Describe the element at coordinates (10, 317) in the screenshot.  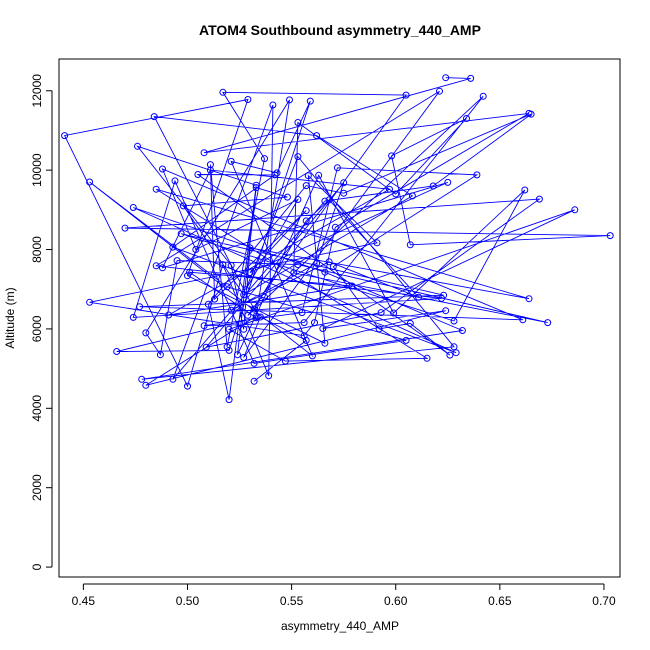
I see `y-axis-label: Altitude (m)` at that location.